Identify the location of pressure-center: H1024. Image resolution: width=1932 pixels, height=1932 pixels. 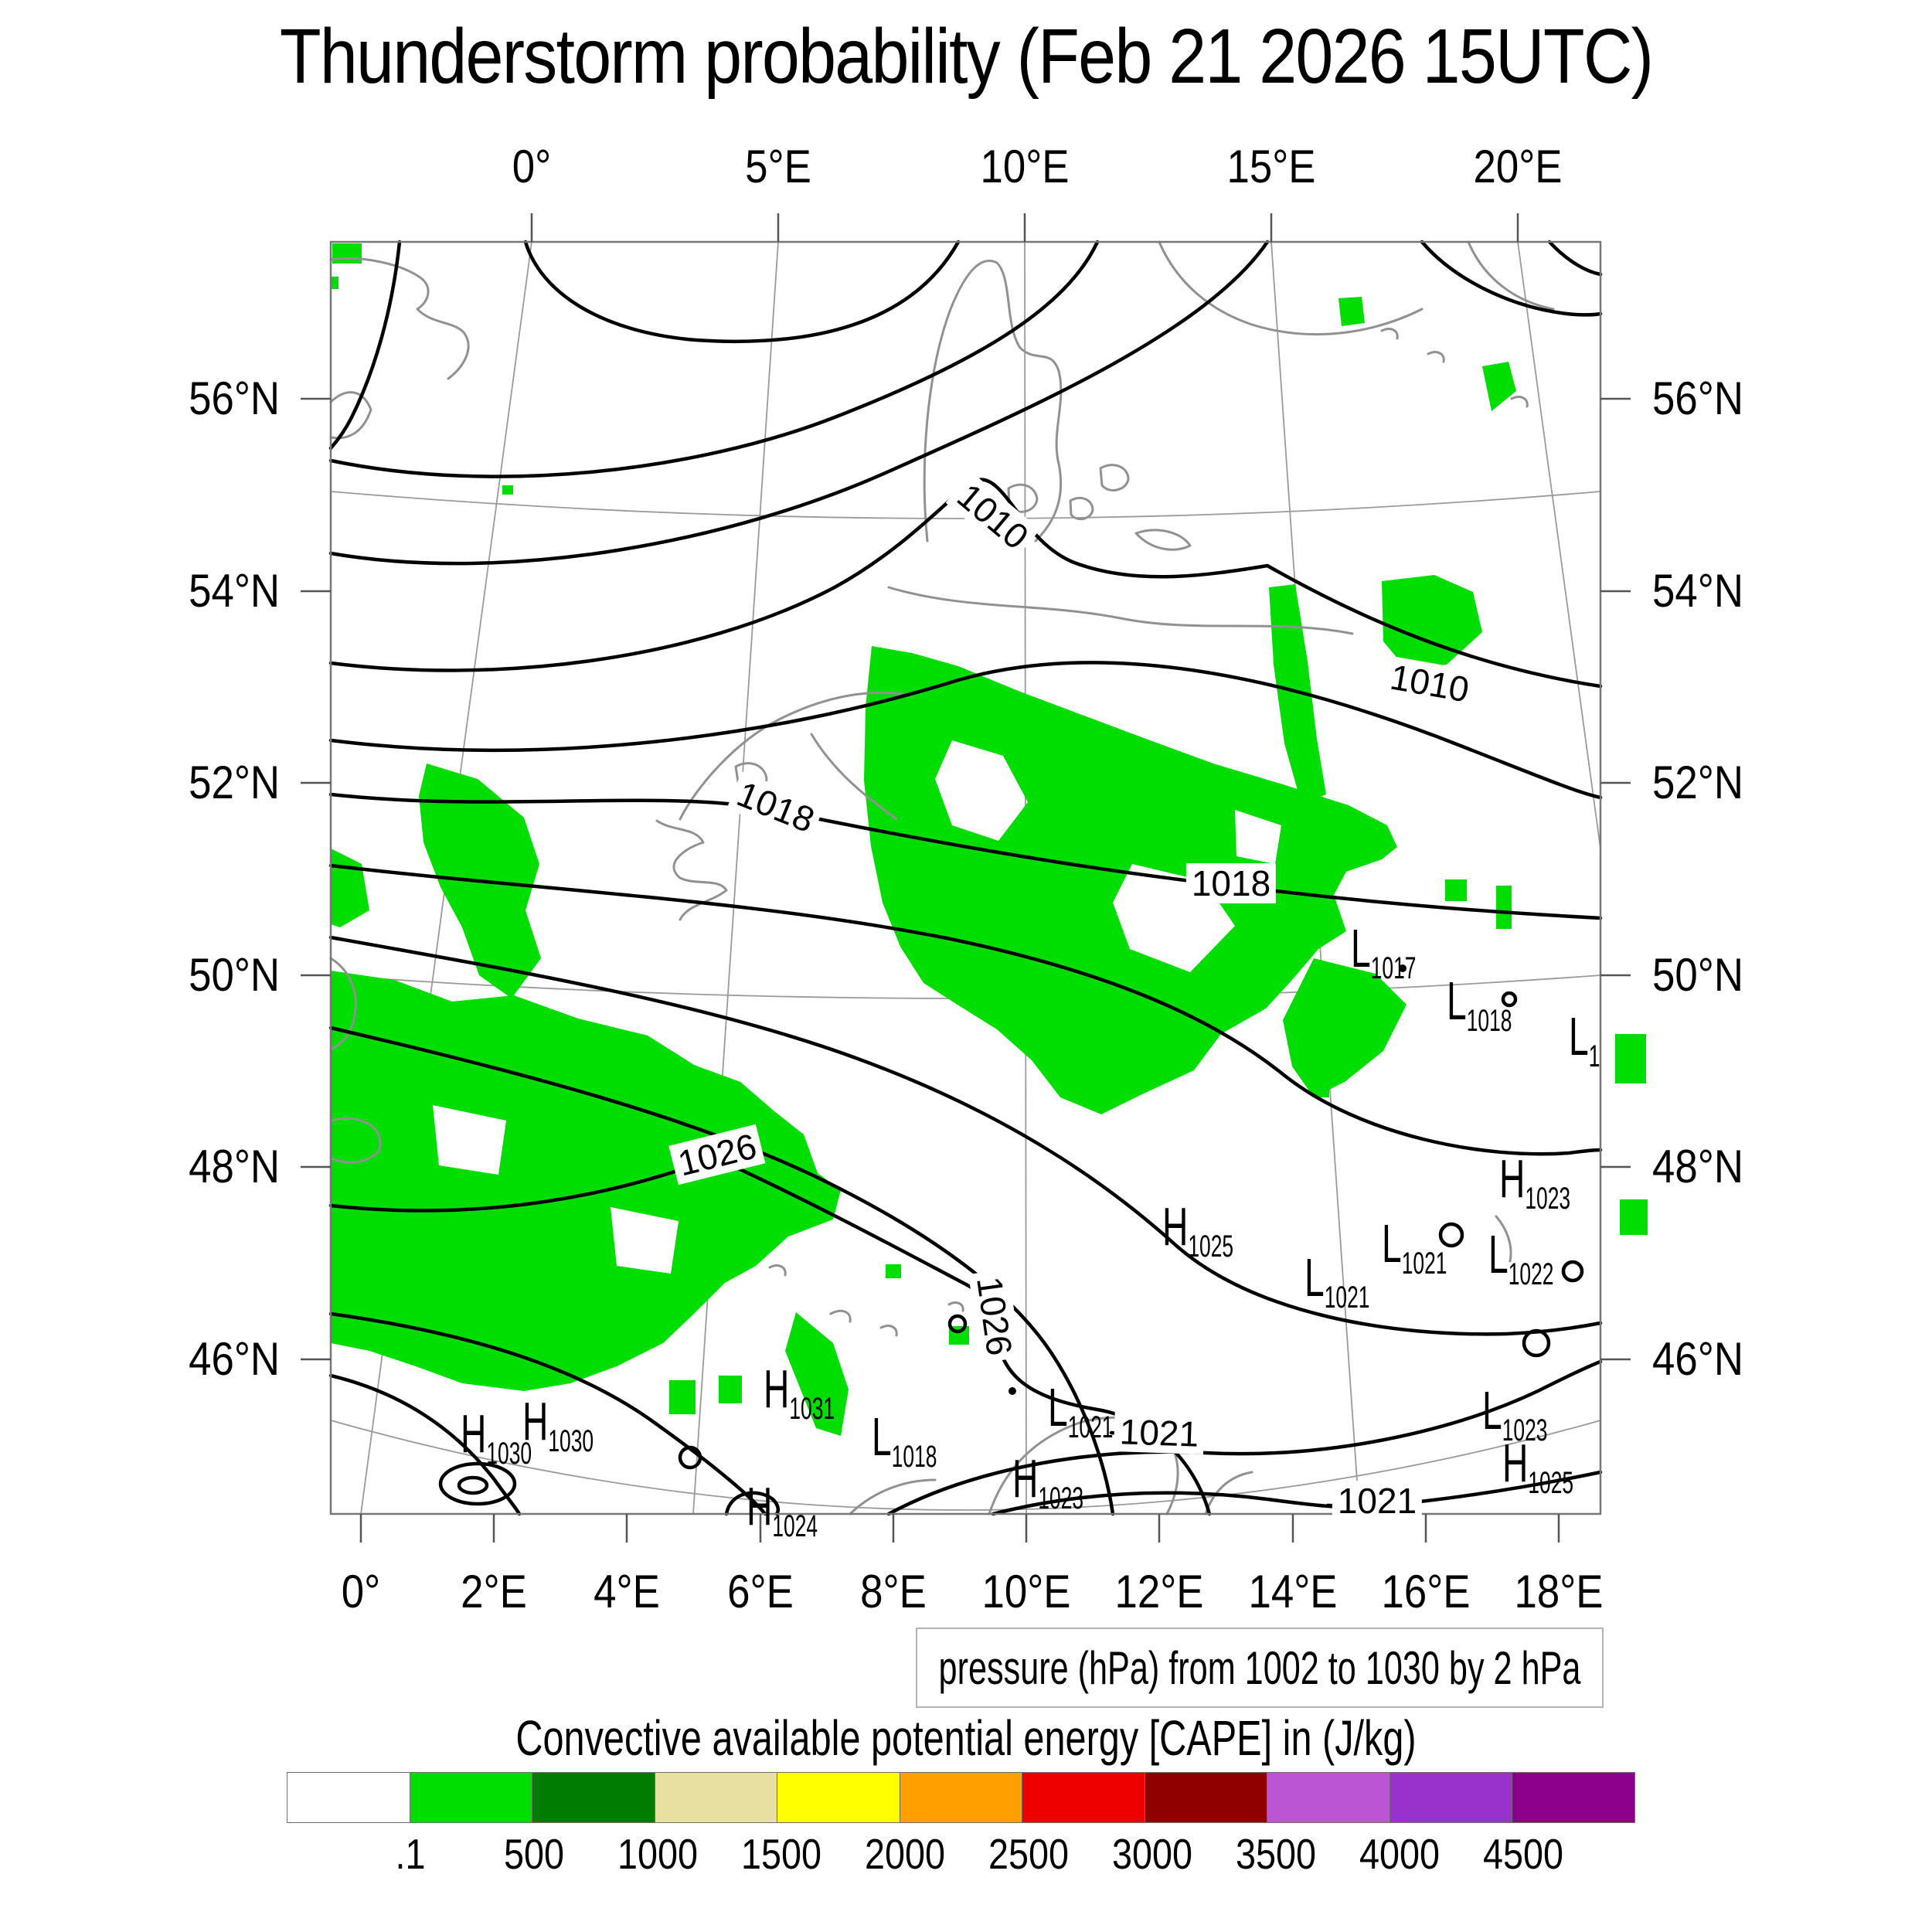
(783, 1511).